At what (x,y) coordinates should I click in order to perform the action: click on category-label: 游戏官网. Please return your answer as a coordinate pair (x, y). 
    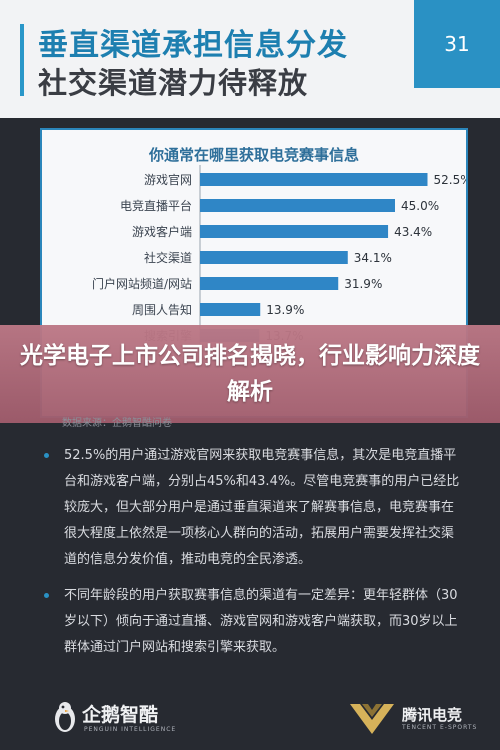
    Looking at the image, I should click on (168, 179).